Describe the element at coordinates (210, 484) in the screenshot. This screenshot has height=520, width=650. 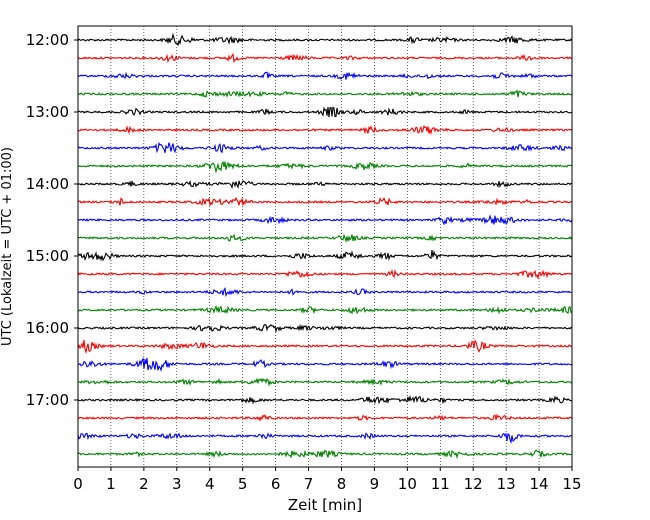
I see `x-tick-label: 4` at that location.